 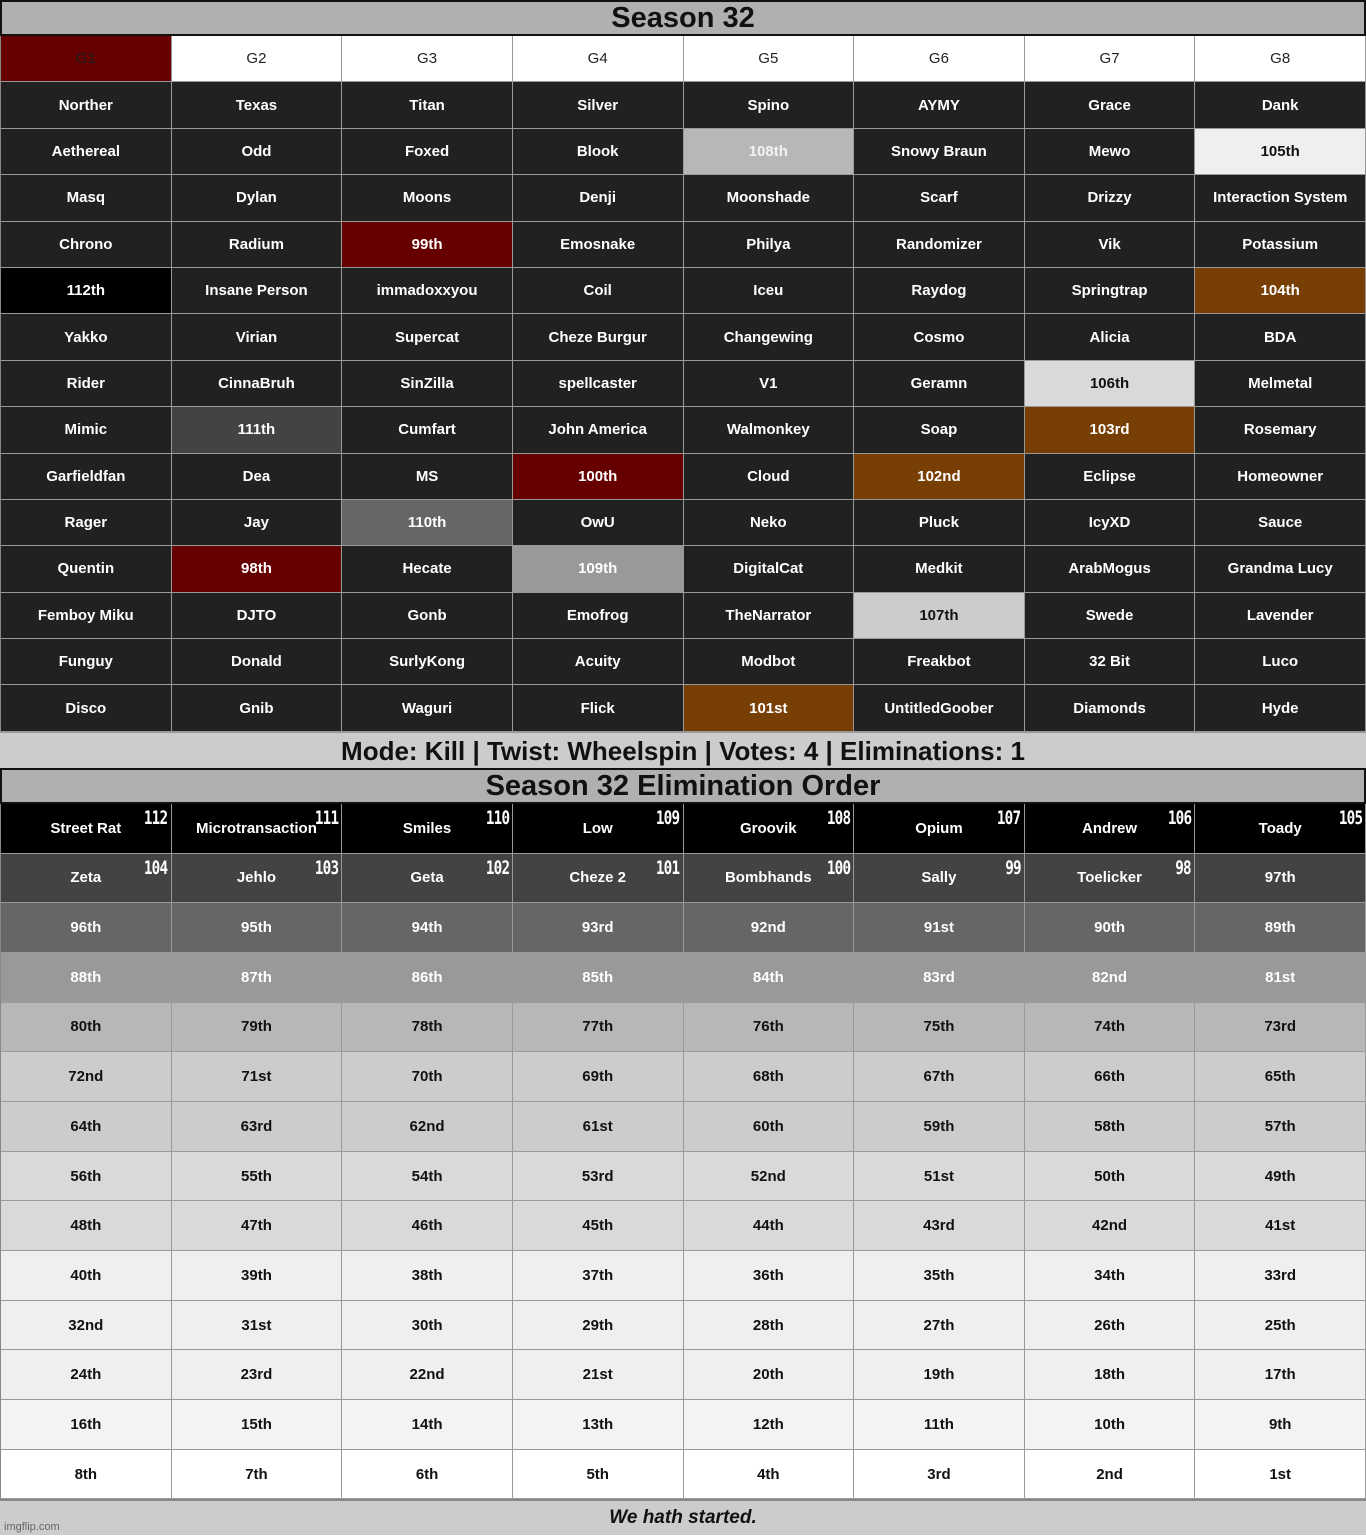 What do you see at coordinates (939, 198) in the screenshot?
I see `contestant-cell: Scarf` at bounding box center [939, 198].